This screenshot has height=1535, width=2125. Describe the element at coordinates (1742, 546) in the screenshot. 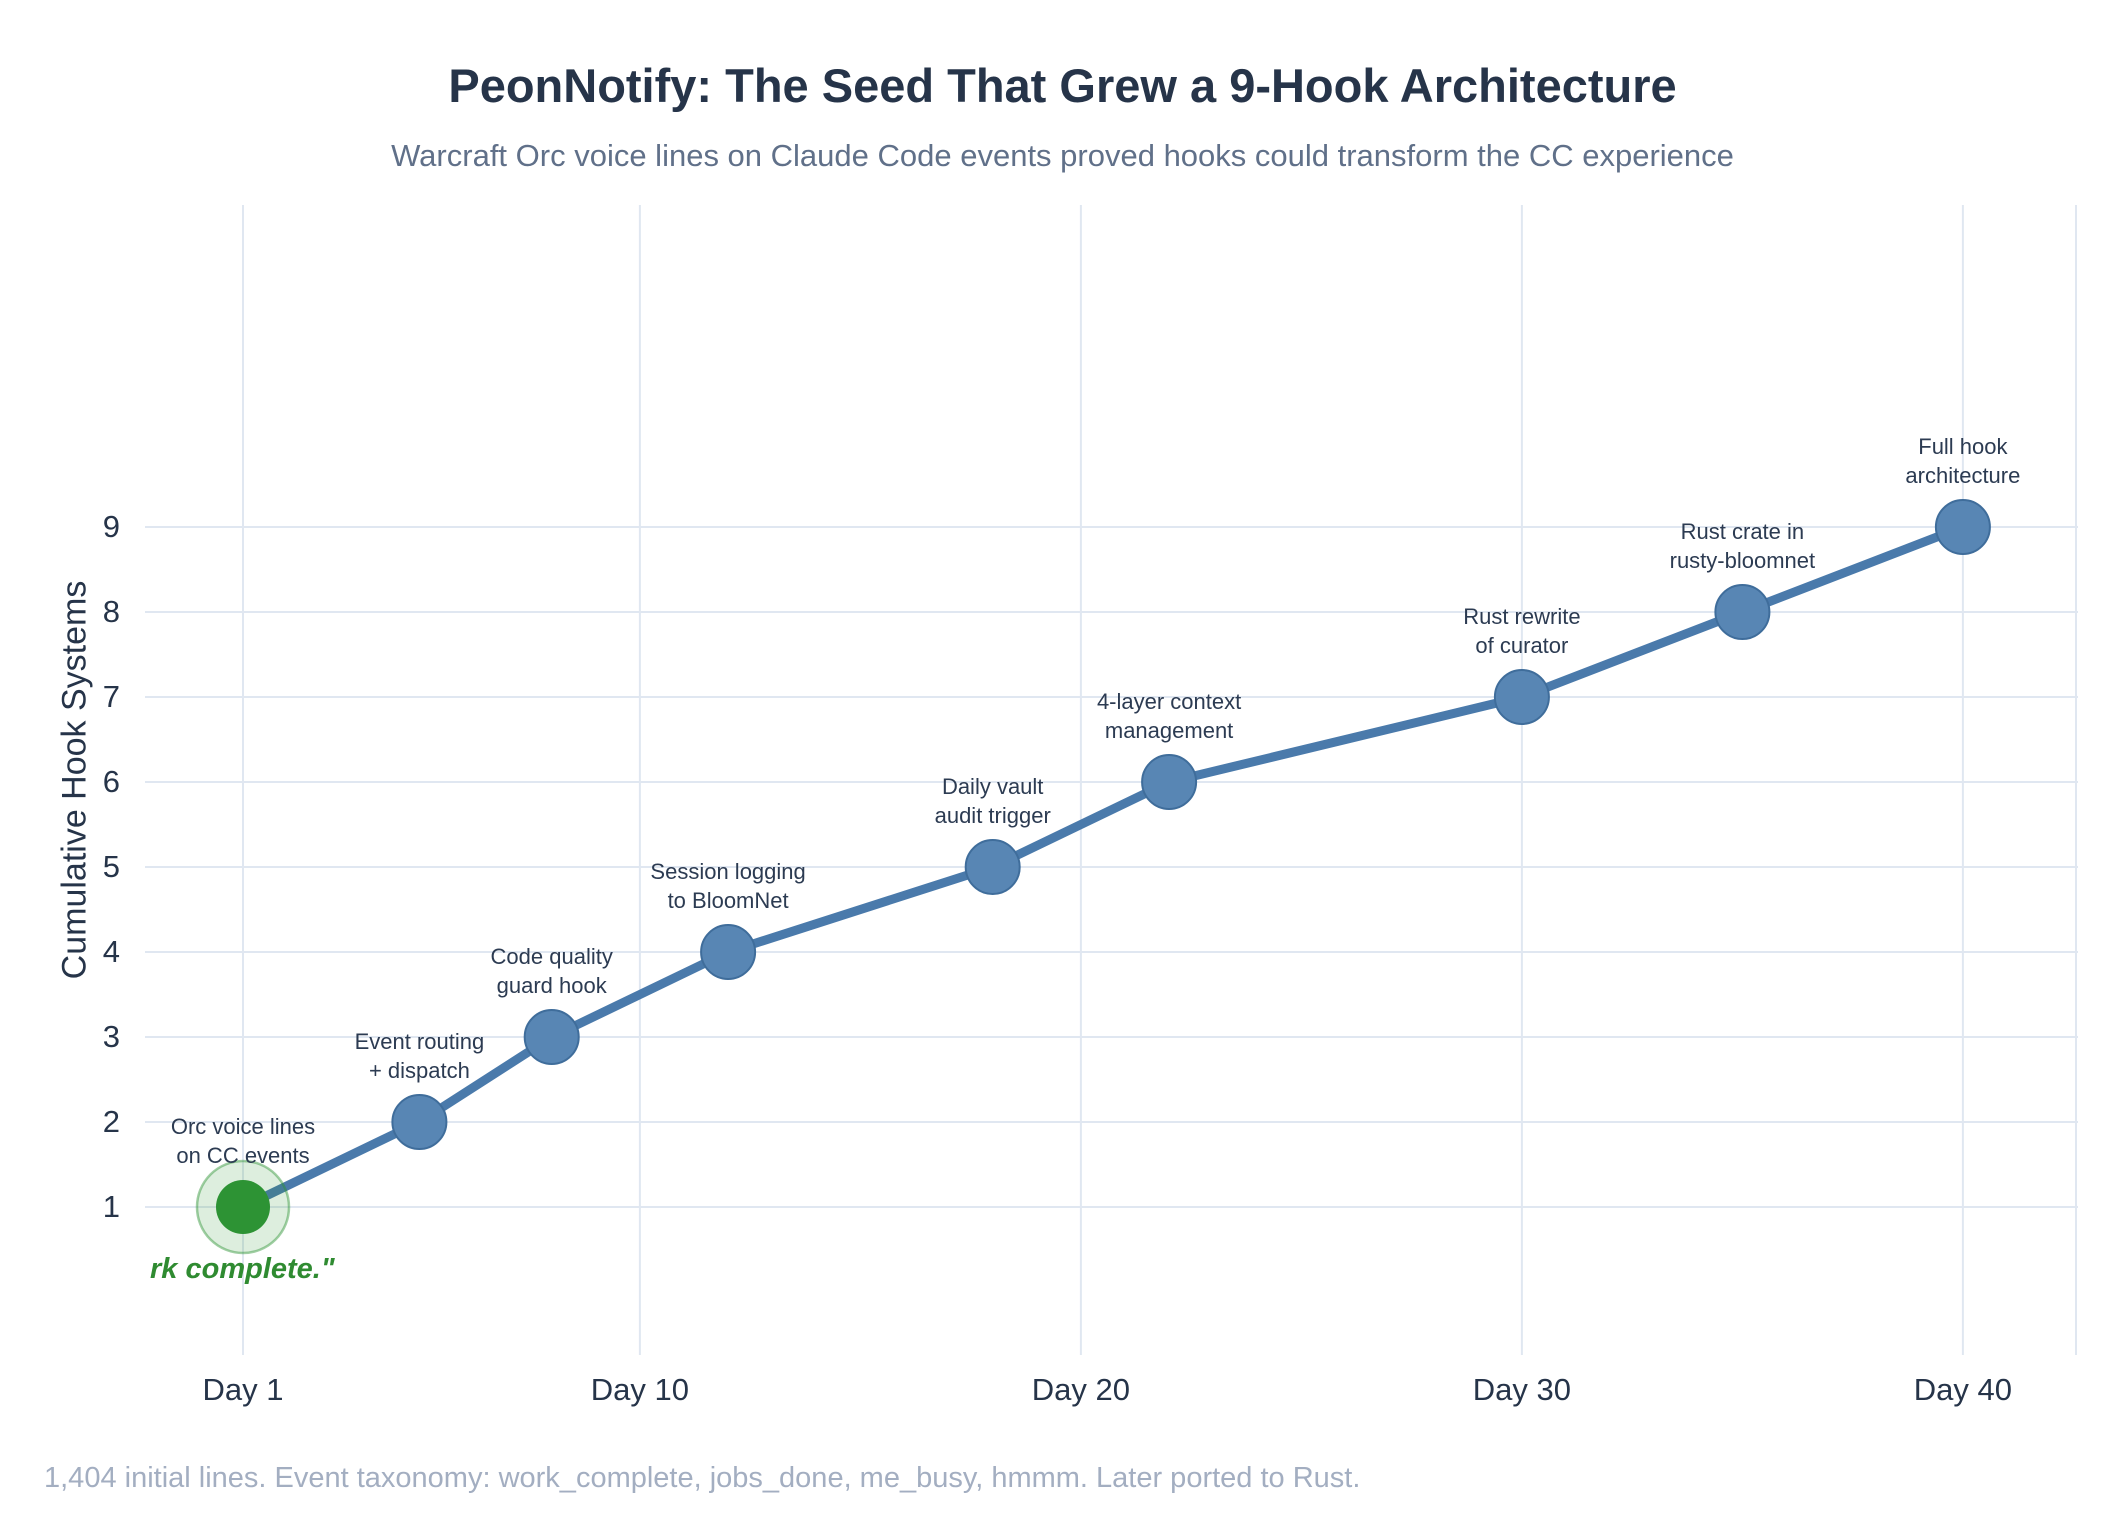

I see `point-label: Rust crate in rusty-bloomnet` at that location.